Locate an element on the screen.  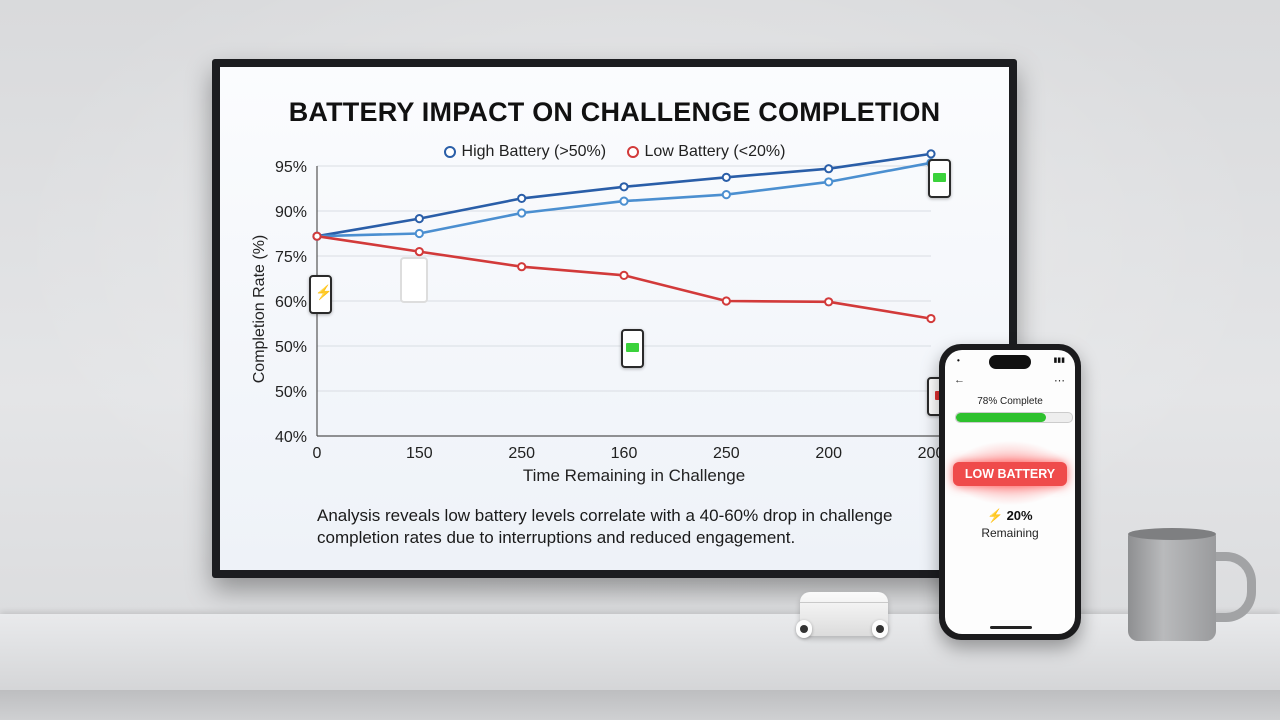
battery-remaining-label: Remaining is located at coordinates (1010, 533).